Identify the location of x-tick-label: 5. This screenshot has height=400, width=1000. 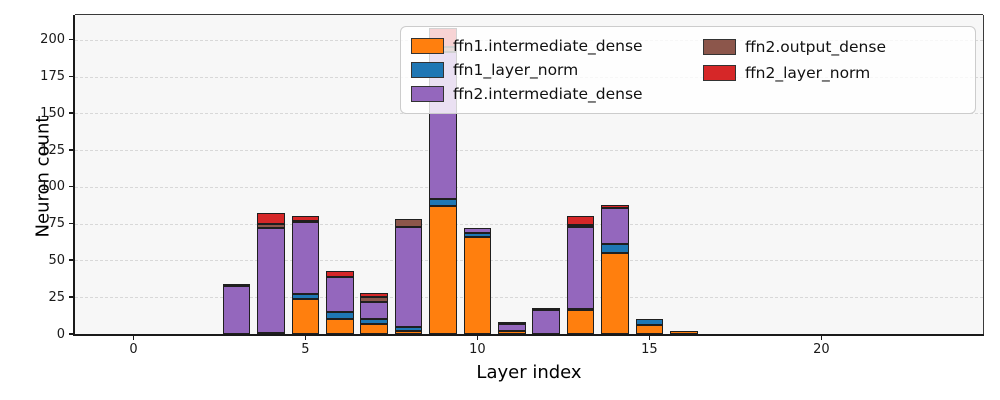
(305, 349).